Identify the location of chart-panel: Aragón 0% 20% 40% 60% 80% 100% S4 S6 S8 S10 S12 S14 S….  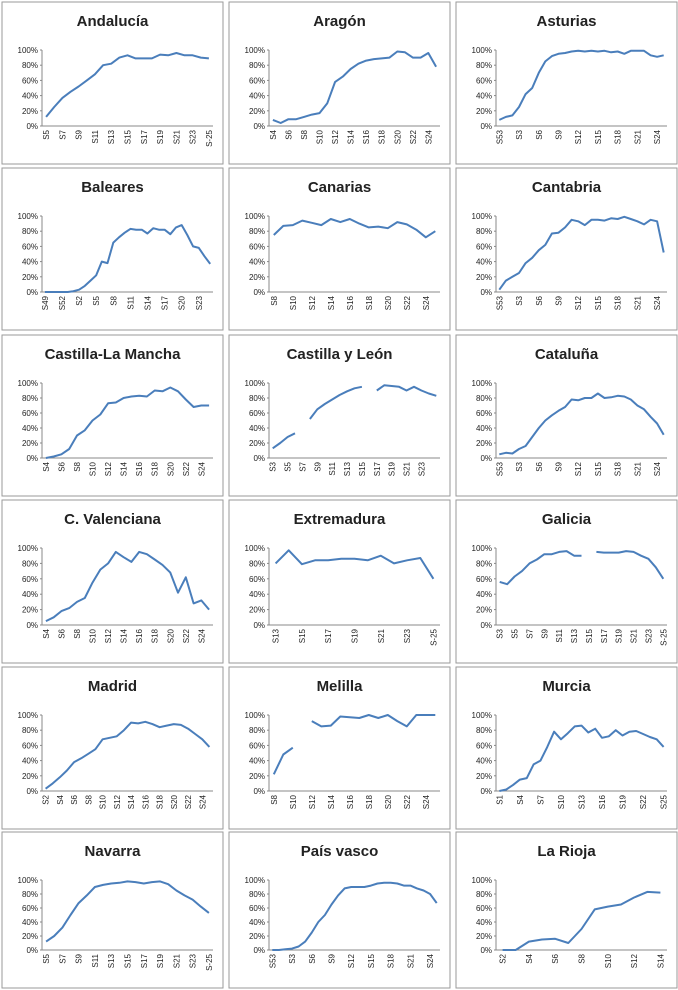
(339, 83).